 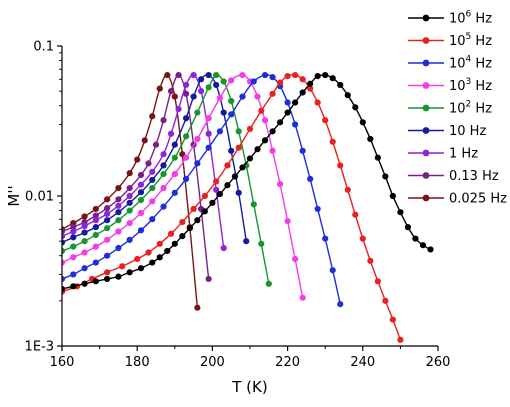 What do you see at coordinates (470, 108) in the screenshot?
I see `legend-label: 102 Hz` at bounding box center [470, 108].